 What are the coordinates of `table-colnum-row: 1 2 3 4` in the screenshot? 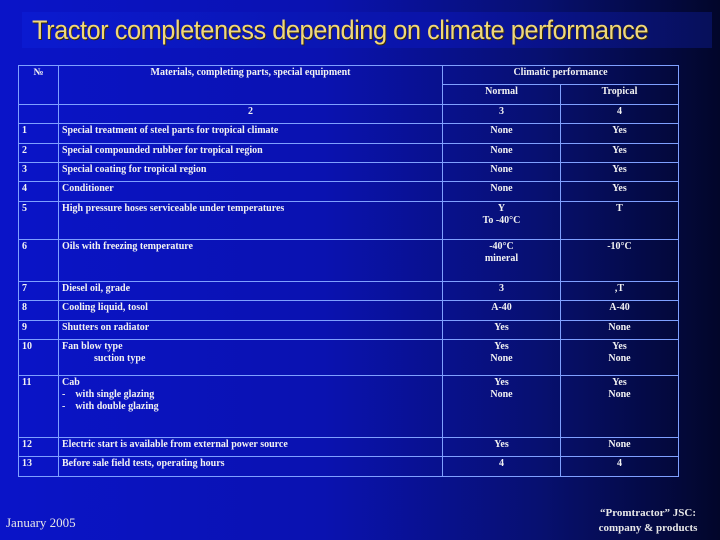 It's located at (349, 114).